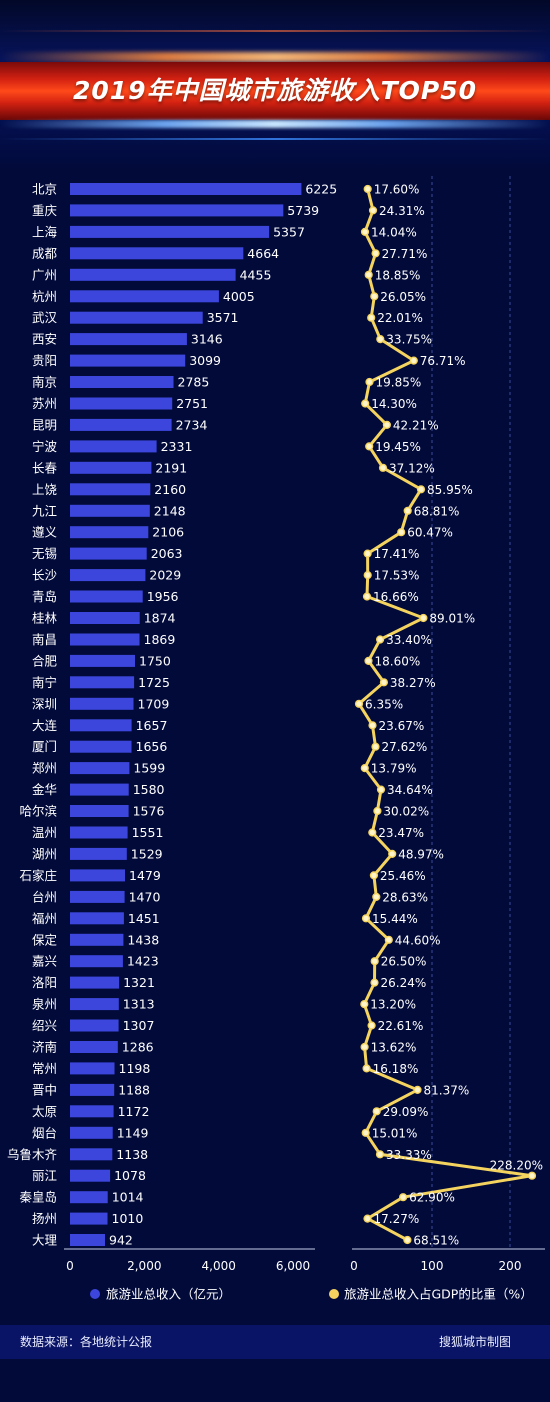 The width and height of the screenshot is (550, 1402). Describe the element at coordinates (44, 961) in the screenshot. I see `category-label: 嘉兴` at that location.